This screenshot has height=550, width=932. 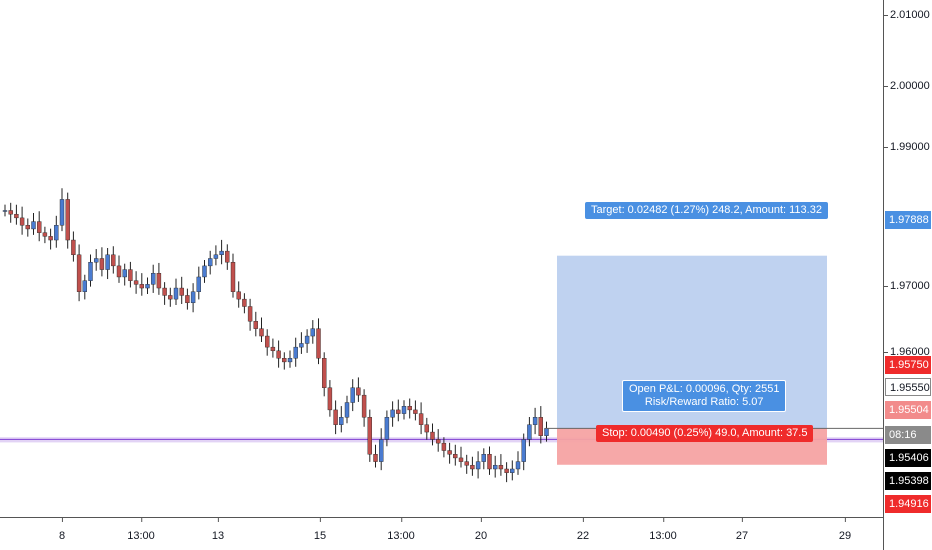 What do you see at coordinates (441, 533) in the screenshot?
I see `time-axis: 8 13:00 13 15 13:00 20 22 13:00 27 29` at bounding box center [441, 533].